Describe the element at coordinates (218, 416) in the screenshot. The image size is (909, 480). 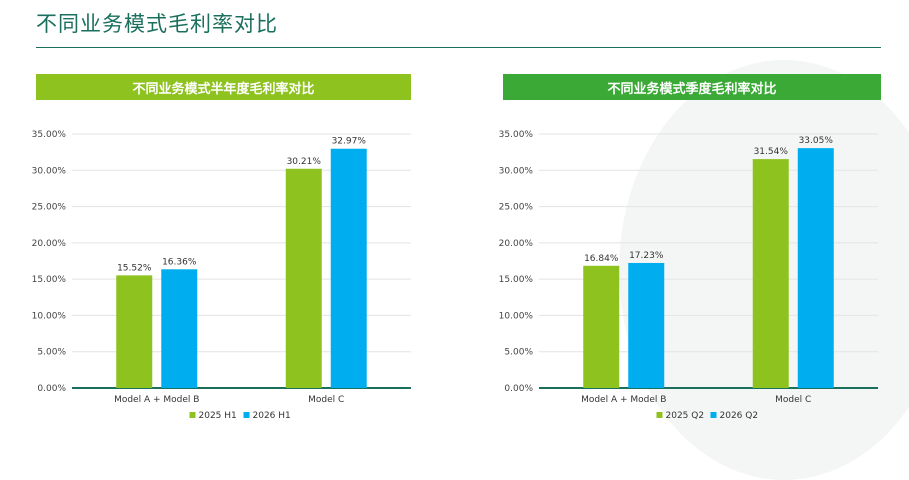
I see `legend-label: 2025 H1` at that location.